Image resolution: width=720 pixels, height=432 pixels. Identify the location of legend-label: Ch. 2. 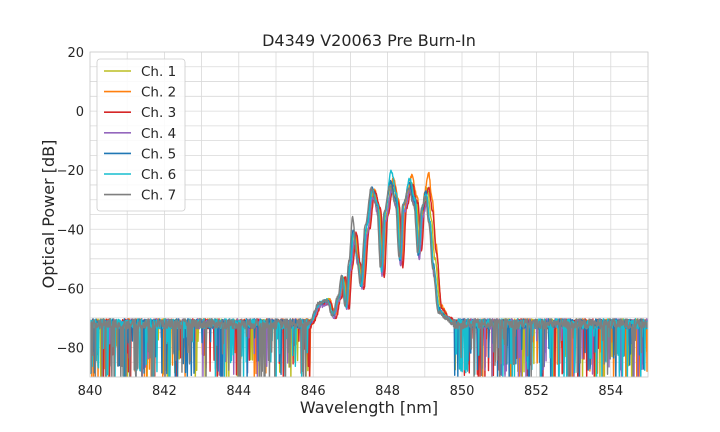
(158, 93).